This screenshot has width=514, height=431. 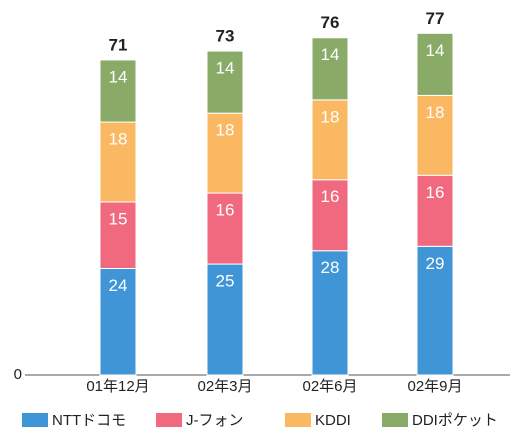 What do you see at coordinates (225, 281) in the screenshot?
I see `segment-label: 25` at bounding box center [225, 281].